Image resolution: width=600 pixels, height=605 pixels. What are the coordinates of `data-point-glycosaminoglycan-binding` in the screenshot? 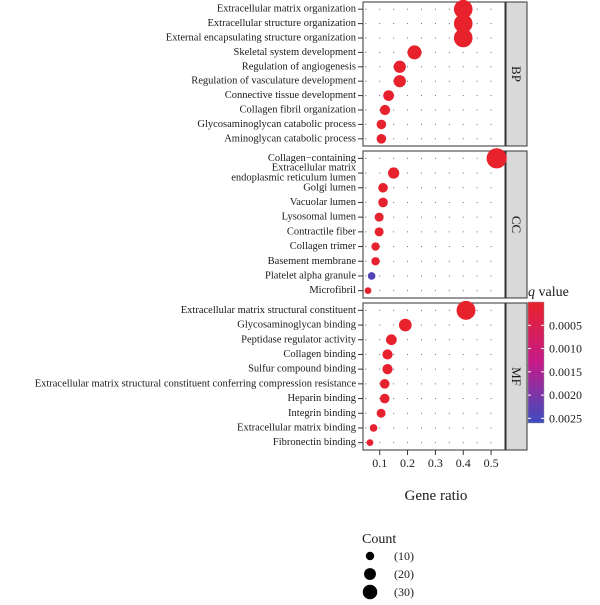 It's located at (405, 325).